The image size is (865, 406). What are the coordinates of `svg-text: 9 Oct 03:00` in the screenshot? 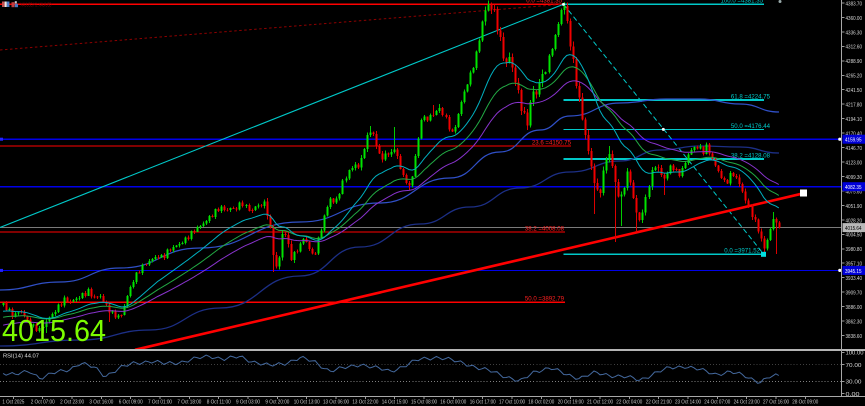 It's located at (248, 402).